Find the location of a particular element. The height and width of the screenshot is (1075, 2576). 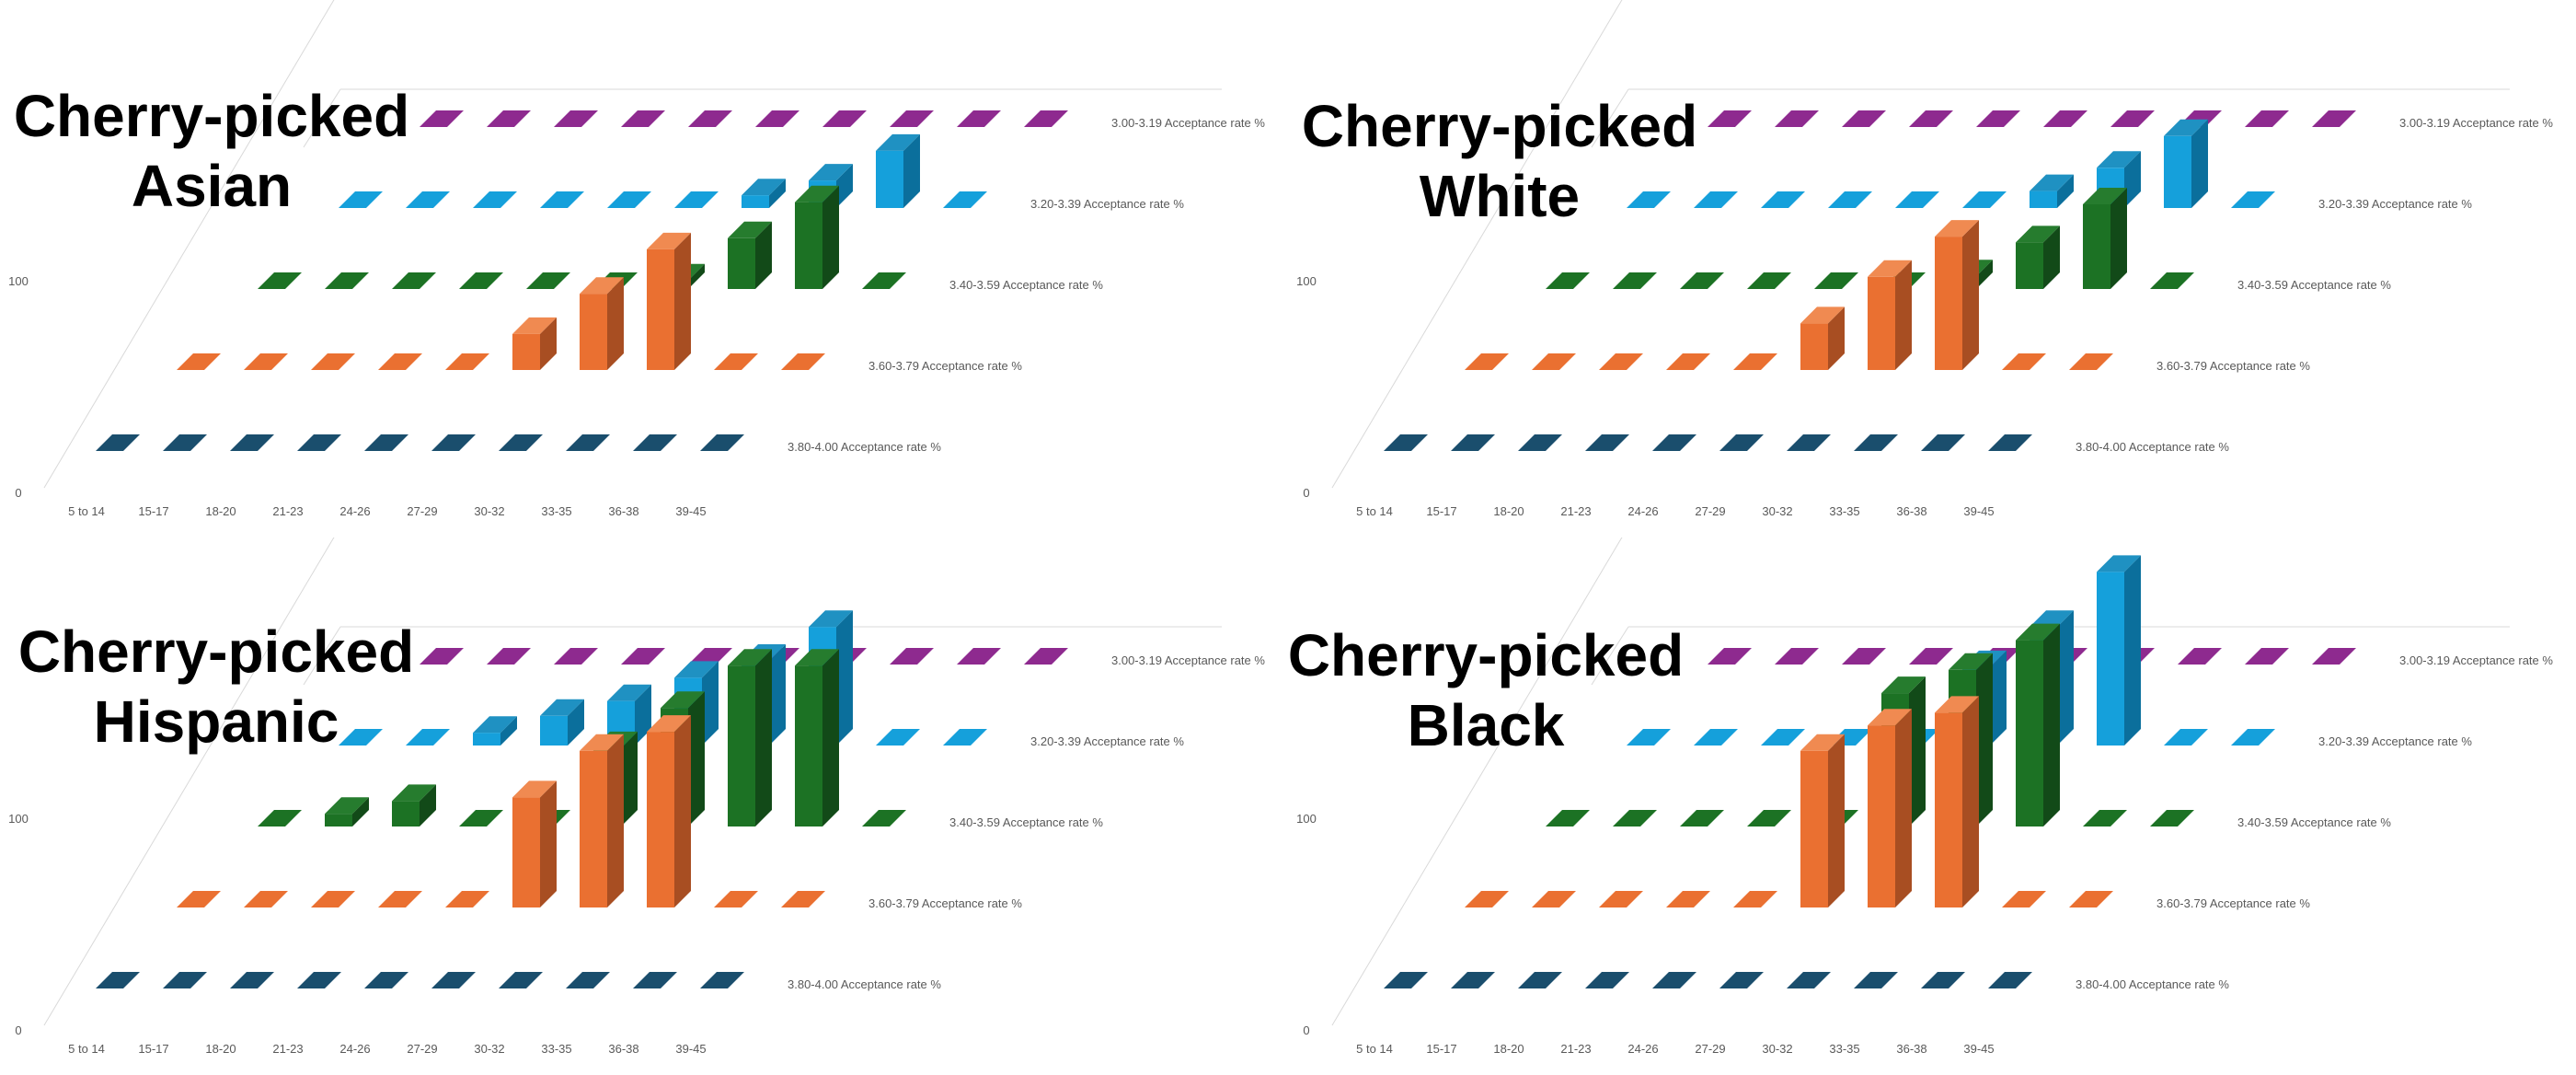

category-tick-label: 18-20 is located at coordinates (1508, 1049).